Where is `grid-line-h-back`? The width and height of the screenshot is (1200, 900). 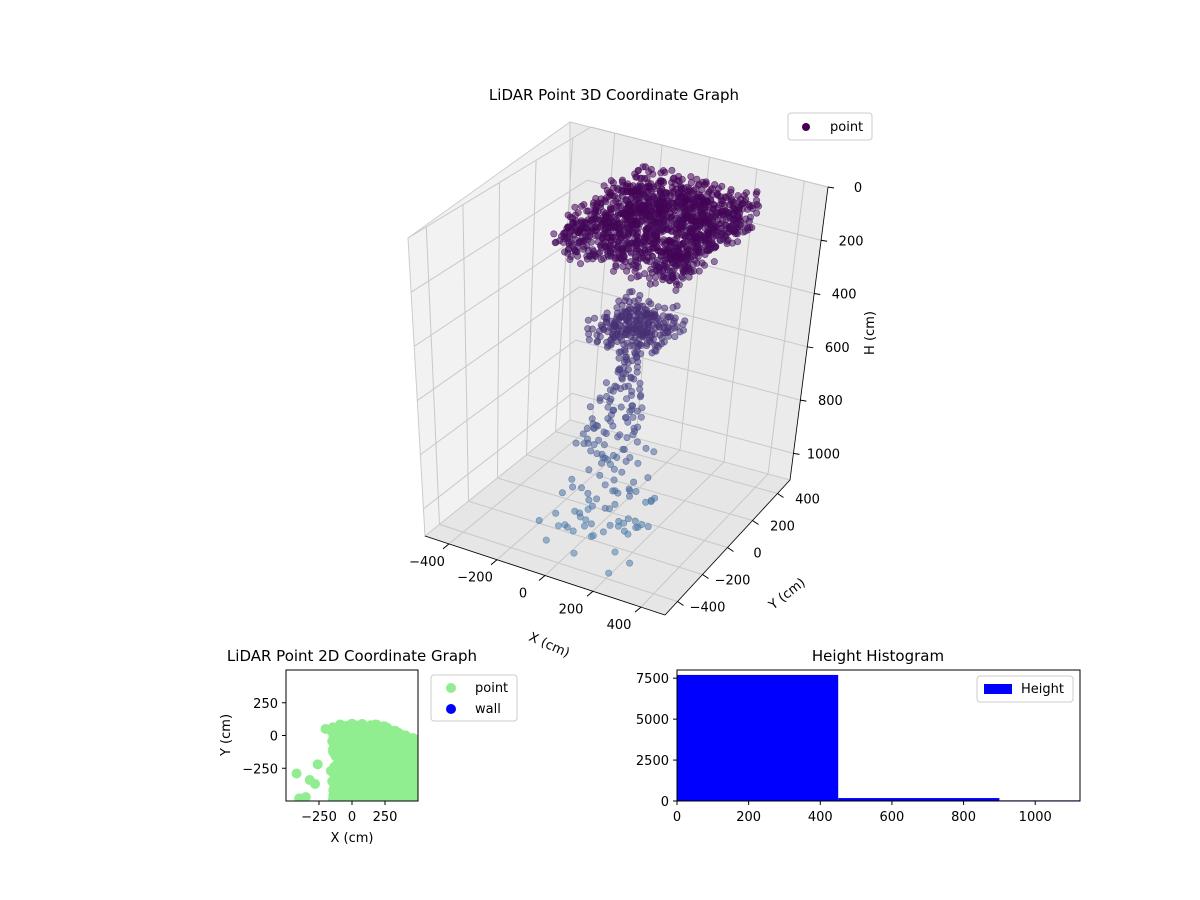 grid-line-h-back is located at coordinates (688, 370).